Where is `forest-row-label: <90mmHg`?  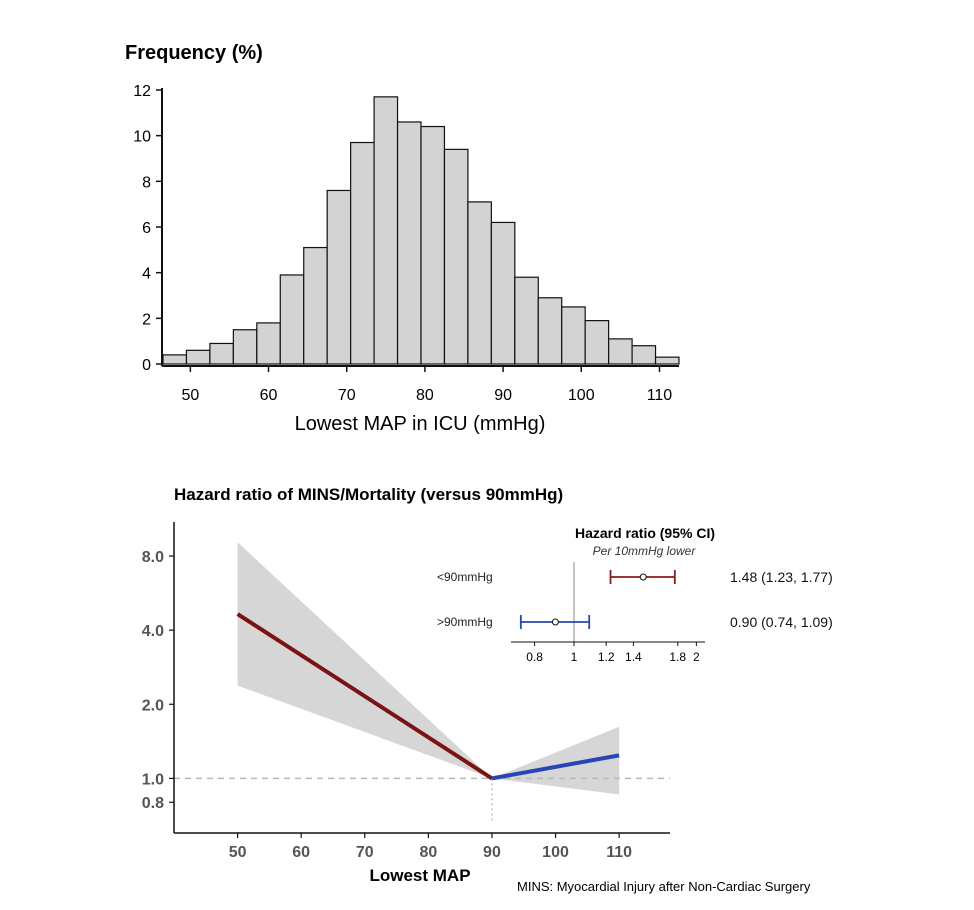 forest-row-label: <90mmHg is located at coordinates (465, 577).